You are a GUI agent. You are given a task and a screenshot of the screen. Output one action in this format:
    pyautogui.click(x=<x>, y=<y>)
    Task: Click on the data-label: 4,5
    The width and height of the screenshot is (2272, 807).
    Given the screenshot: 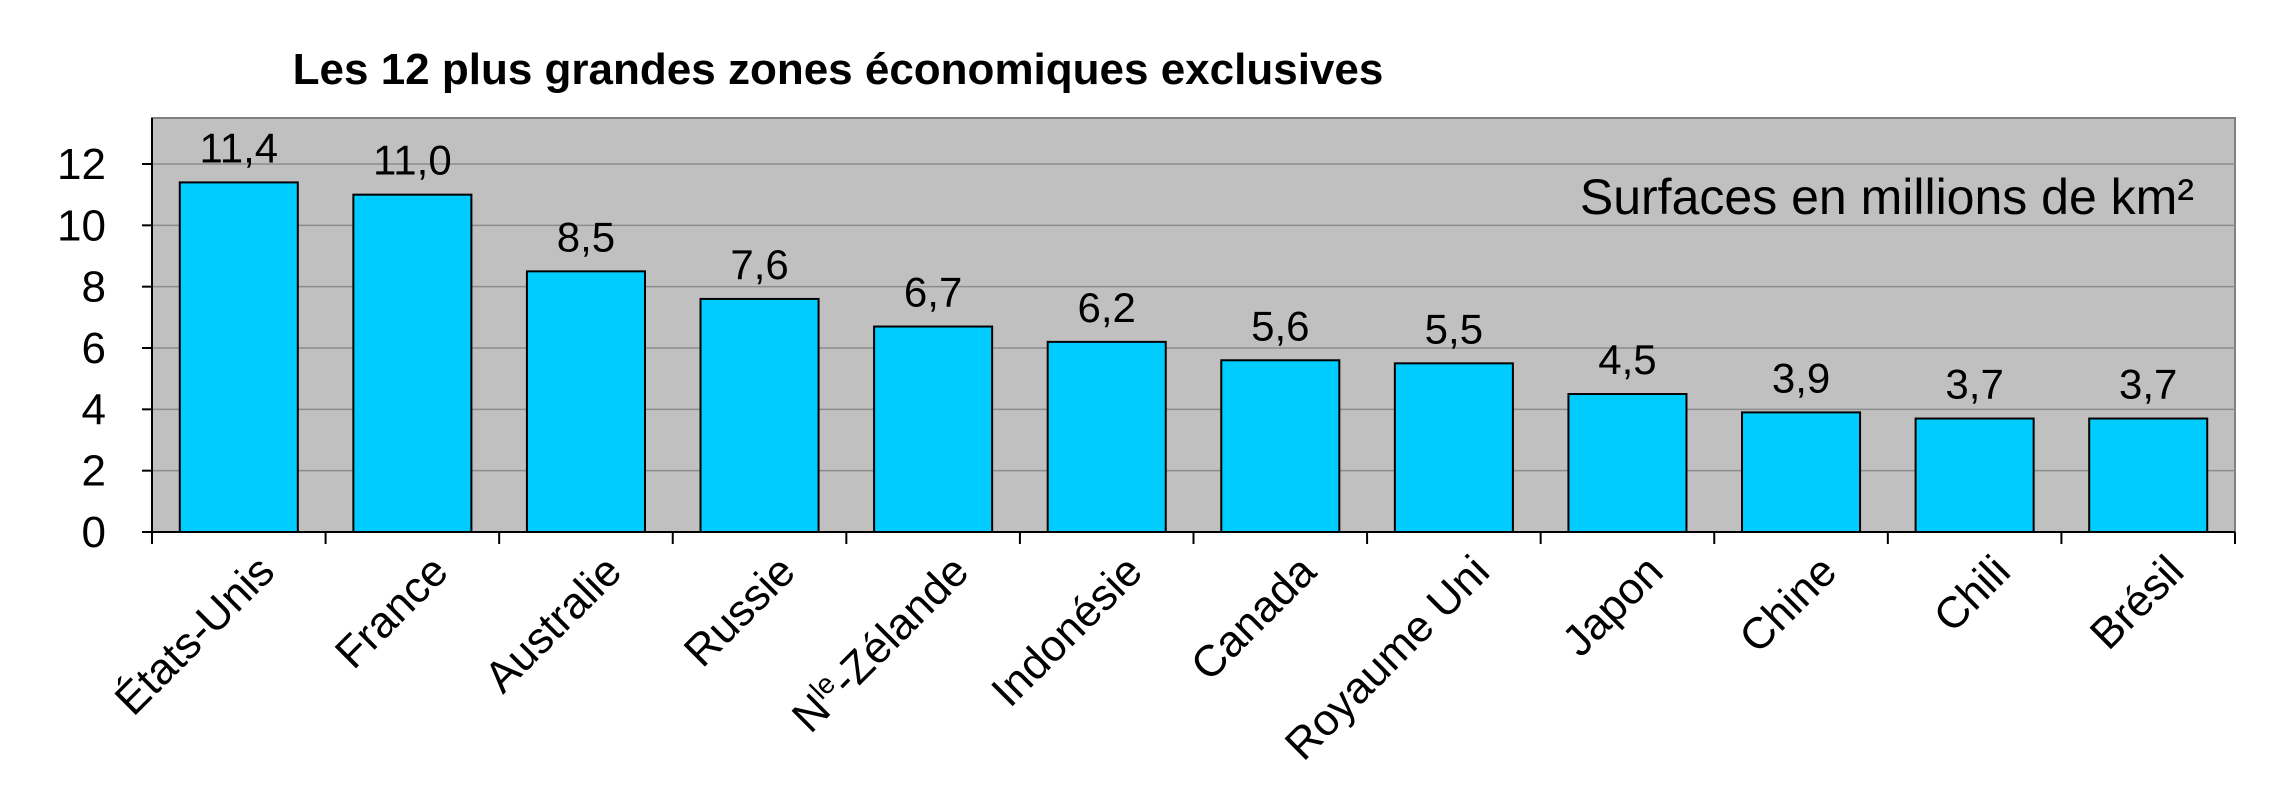 What is the action you would take?
    pyautogui.click(x=1627, y=359)
    